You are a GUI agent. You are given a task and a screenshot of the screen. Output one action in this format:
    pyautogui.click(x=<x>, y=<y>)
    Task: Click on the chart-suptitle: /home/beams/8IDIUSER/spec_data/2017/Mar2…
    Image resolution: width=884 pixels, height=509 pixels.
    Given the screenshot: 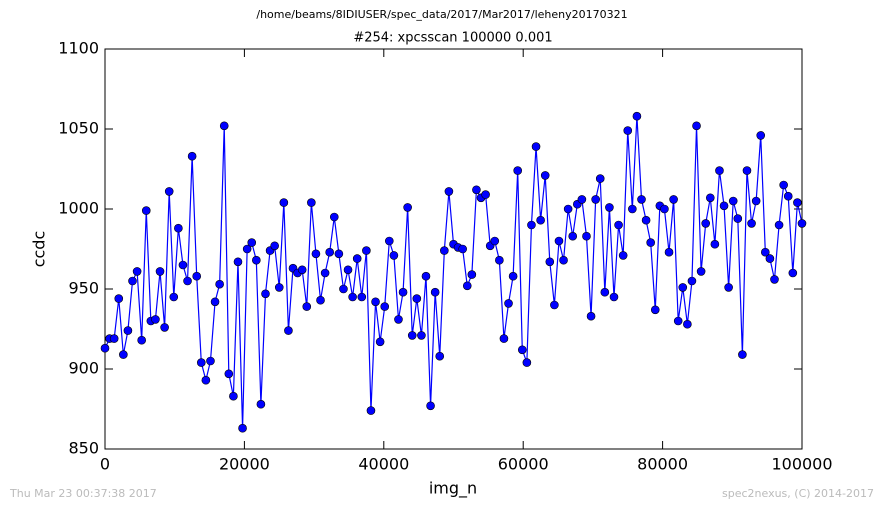 What is the action you would take?
    pyautogui.click(x=441, y=14)
    